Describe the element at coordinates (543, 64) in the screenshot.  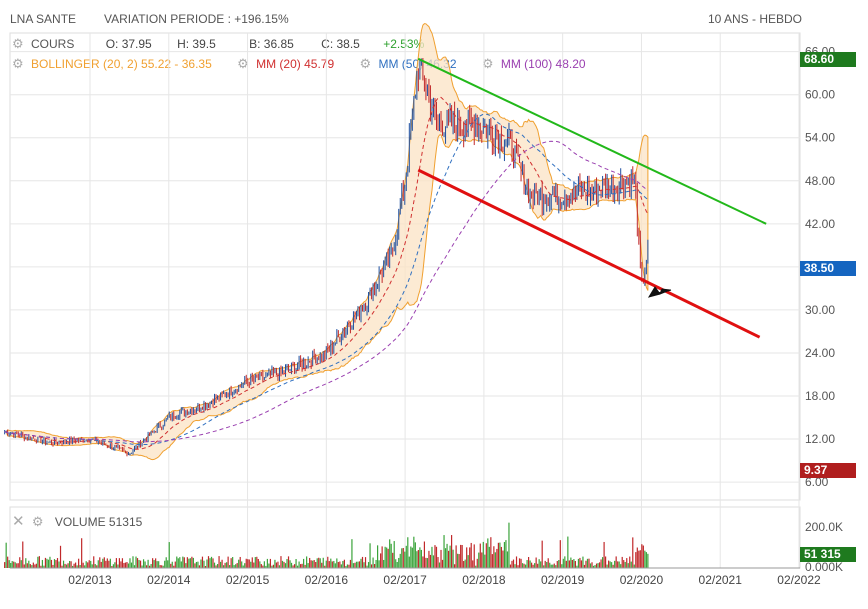
I see `mm100-legend: MM (100) 48.20` at that location.